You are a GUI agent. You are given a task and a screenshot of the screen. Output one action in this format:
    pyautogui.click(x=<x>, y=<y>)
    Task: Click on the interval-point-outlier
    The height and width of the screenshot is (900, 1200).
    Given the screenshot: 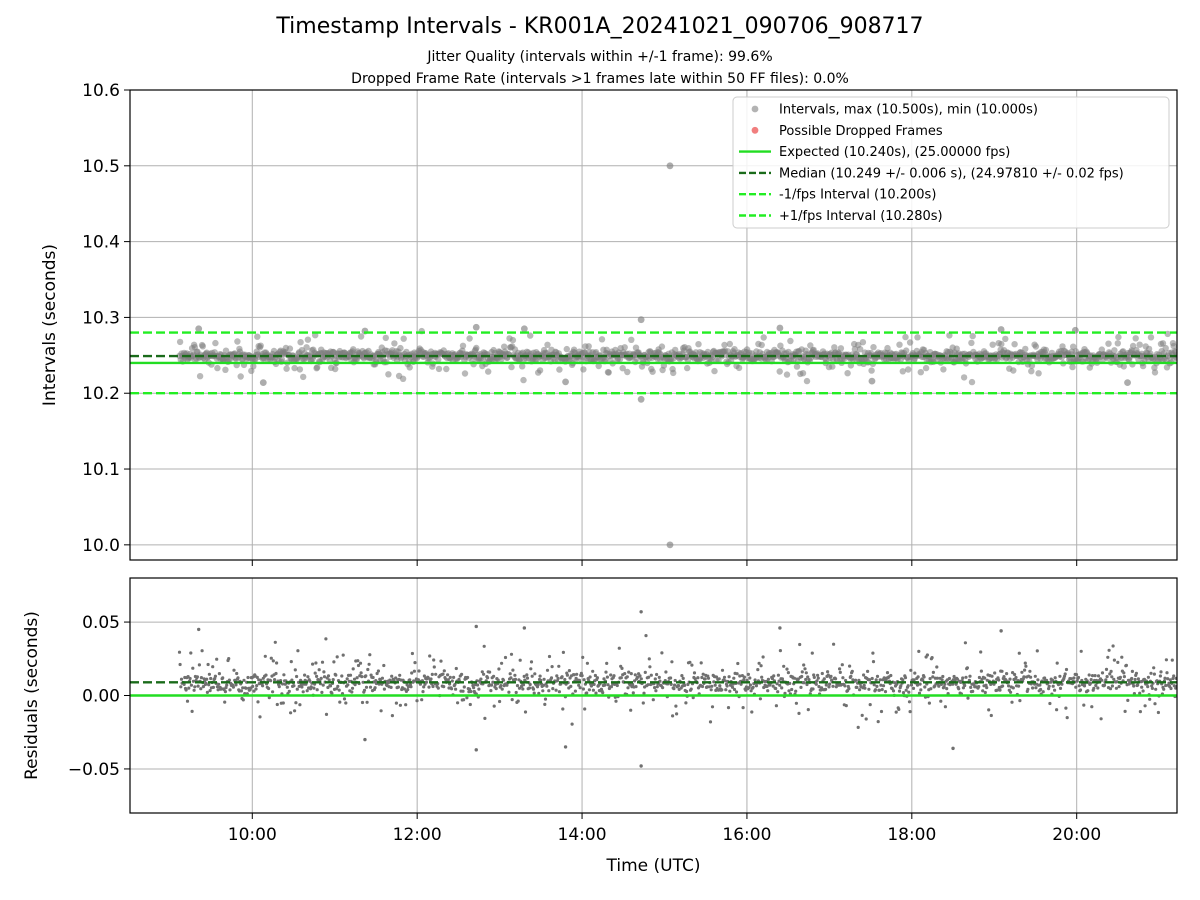 What is the action you would take?
    pyautogui.click(x=641, y=399)
    